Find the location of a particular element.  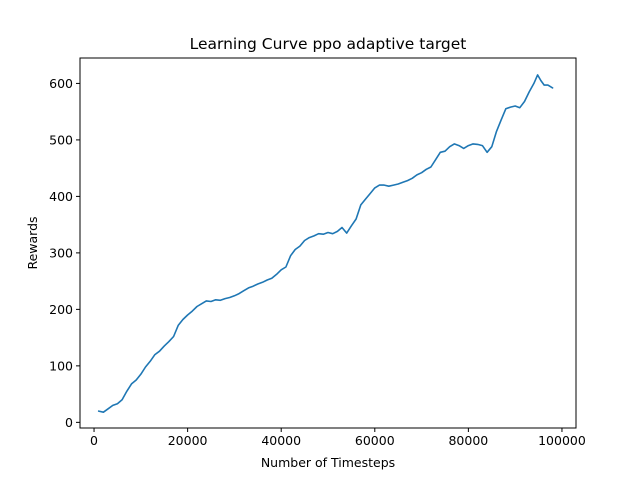

chart-title: Learning Curve ppo adaptive target is located at coordinates (328, 44).